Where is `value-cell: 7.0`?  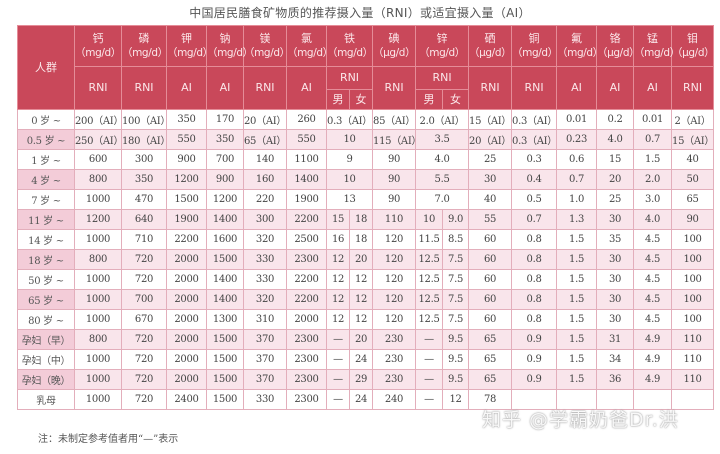
value-cell: 7.0 is located at coordinates (442, 199).